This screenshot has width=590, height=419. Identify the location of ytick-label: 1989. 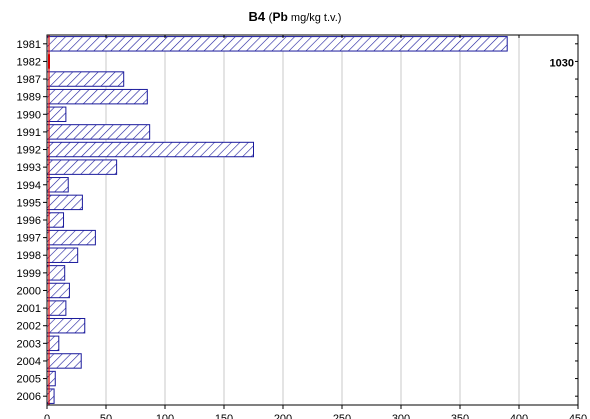
(29, 98).